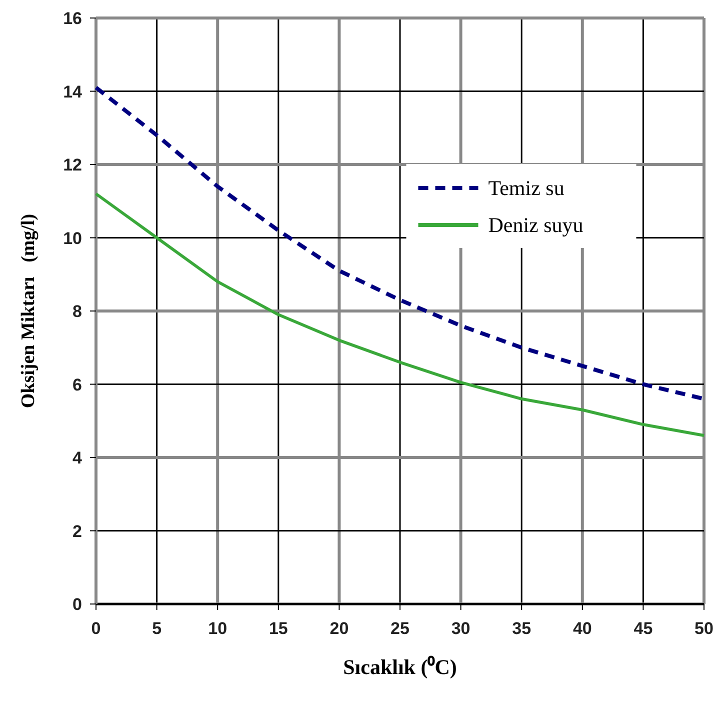  I want to click on y-tick-label: 0, so click(77, 604).